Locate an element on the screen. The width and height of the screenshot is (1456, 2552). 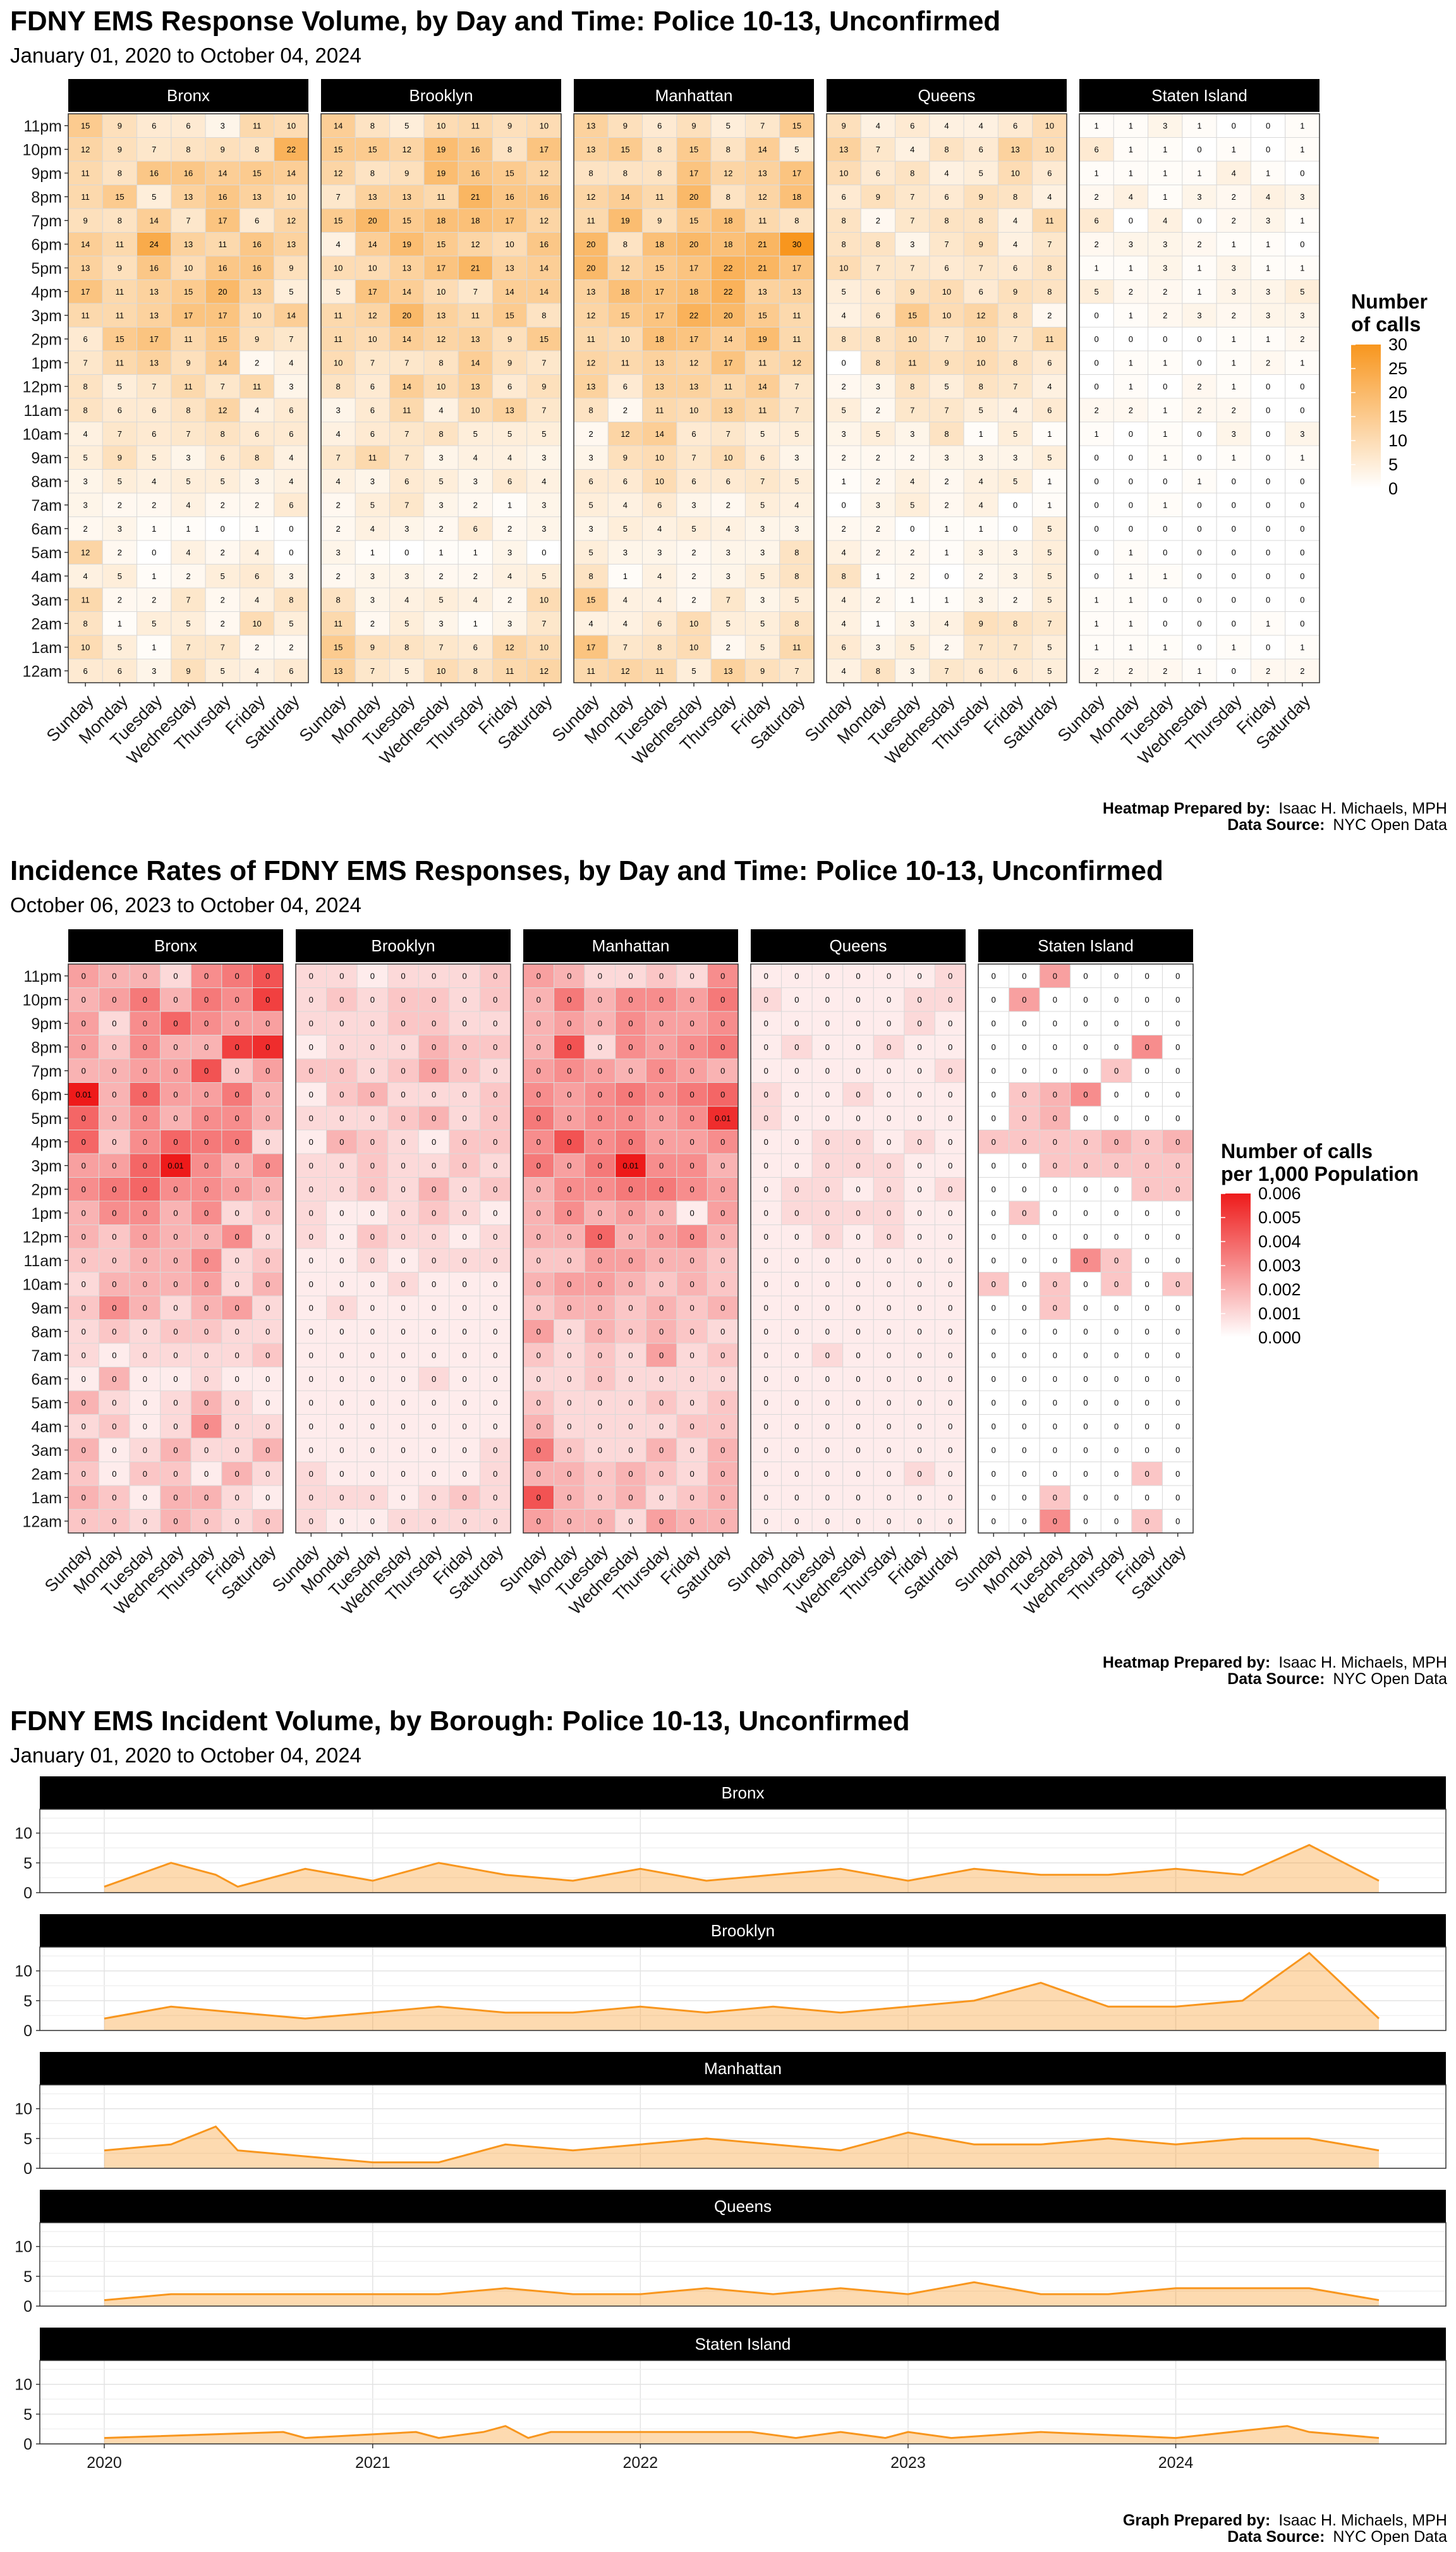
heatmap1-cell-label: 14 is located at coordinates (544, 291).